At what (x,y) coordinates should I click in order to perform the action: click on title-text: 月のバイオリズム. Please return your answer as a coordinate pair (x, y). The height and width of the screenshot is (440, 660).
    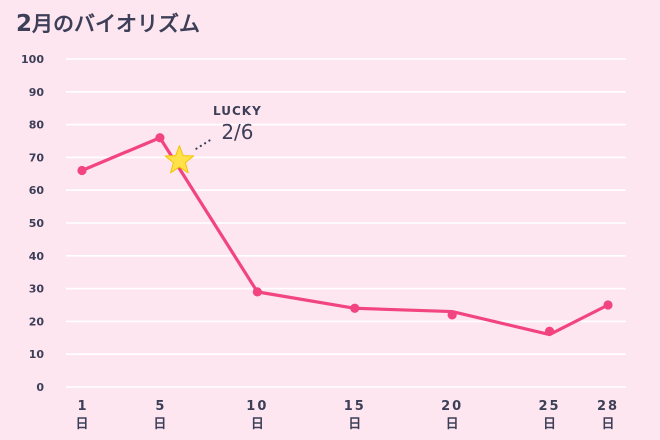
    Looking at the image, I should click on (116, 24).